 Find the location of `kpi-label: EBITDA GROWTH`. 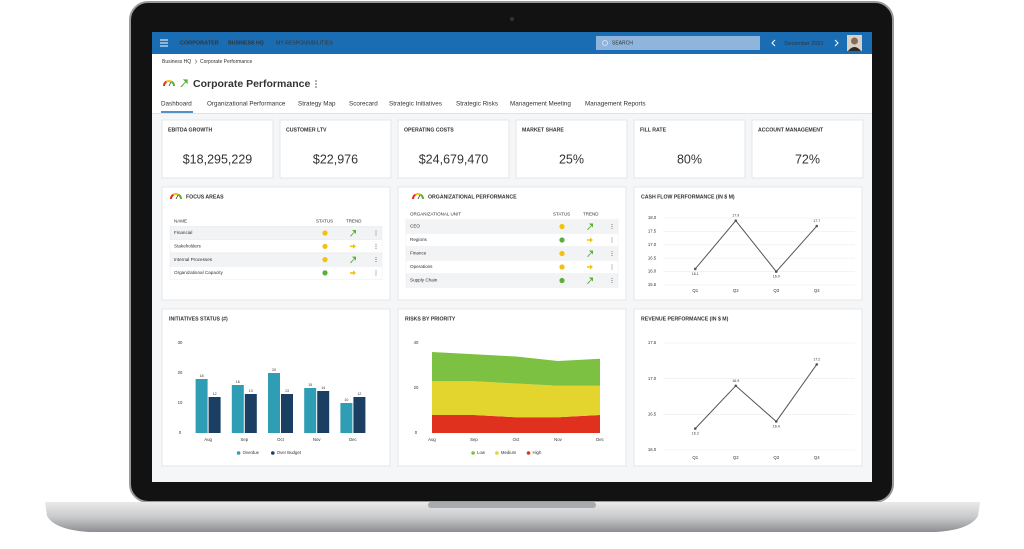

kpi-label: EBITDA GROWTH is located at coordinates (190, 130).